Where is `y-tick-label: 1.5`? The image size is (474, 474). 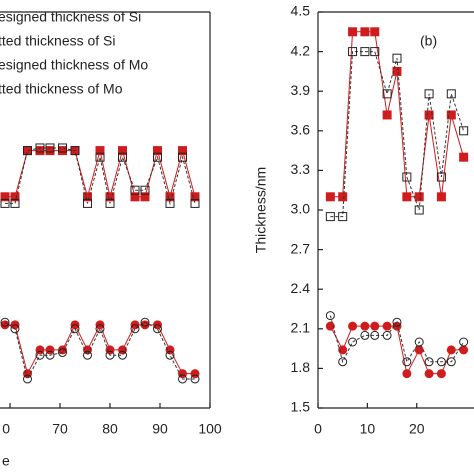
y-tick-label: 1.5 is located at coordinates (301, 407).